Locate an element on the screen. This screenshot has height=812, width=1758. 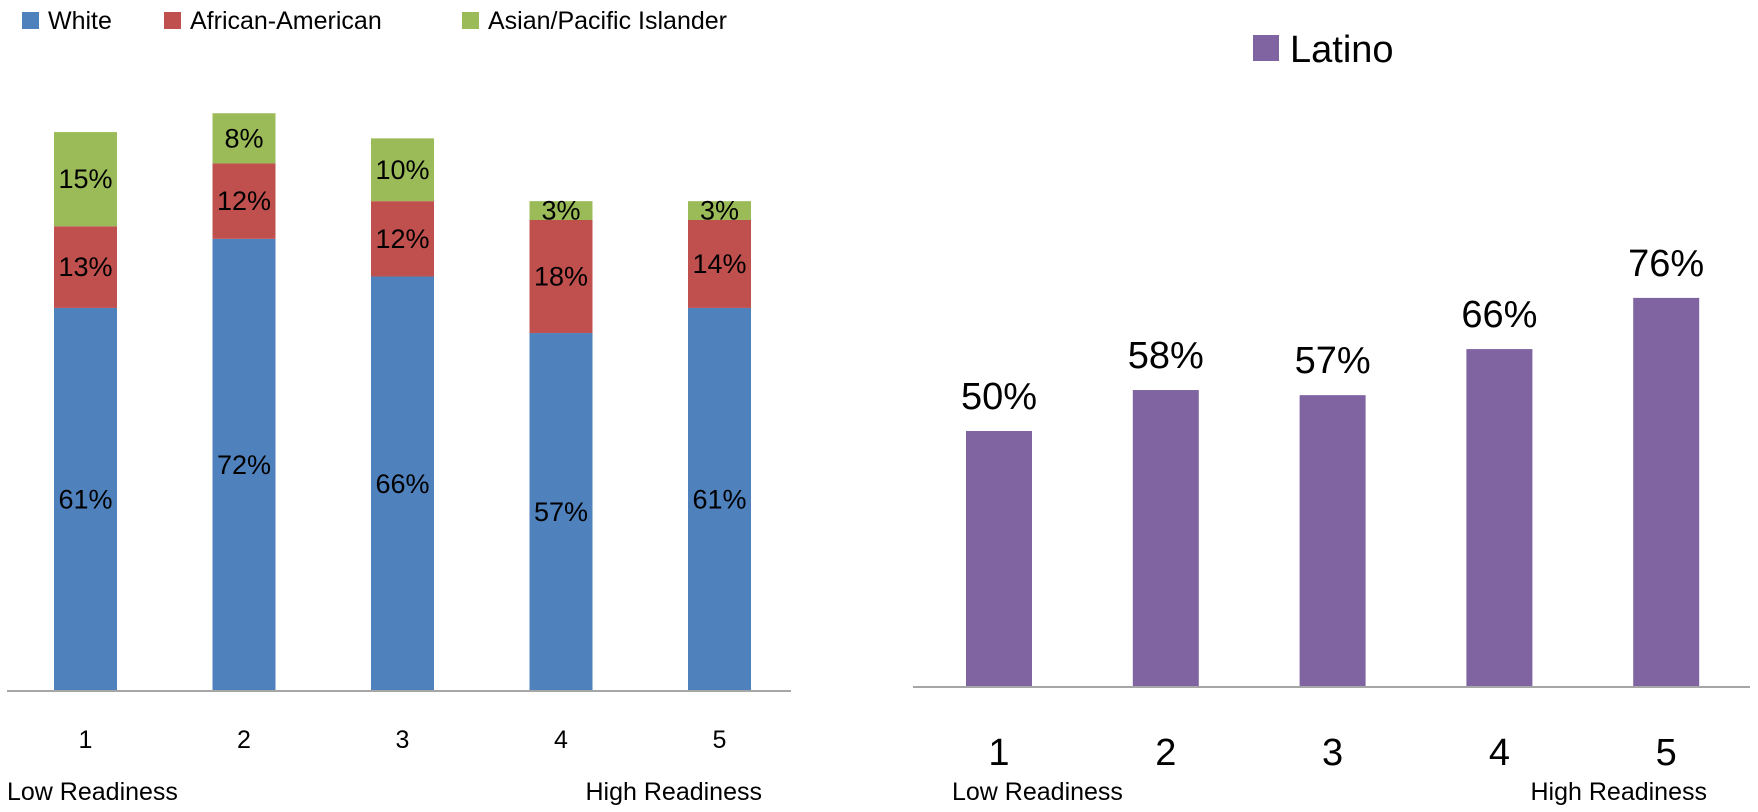
data-label-latino-3: 57% is located at coordinates (1333, 361).